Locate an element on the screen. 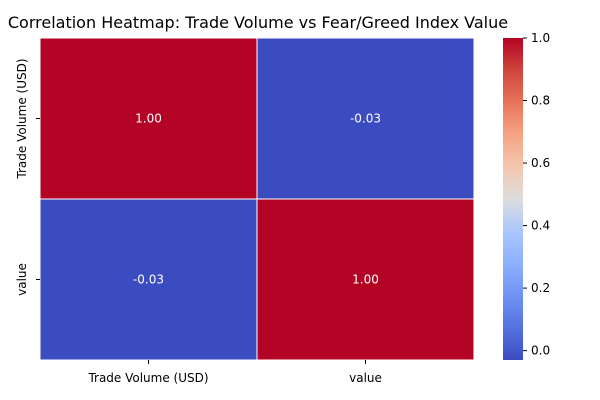  y-axis: Trade Volume (USD) value is located at coordinates (27, 177).